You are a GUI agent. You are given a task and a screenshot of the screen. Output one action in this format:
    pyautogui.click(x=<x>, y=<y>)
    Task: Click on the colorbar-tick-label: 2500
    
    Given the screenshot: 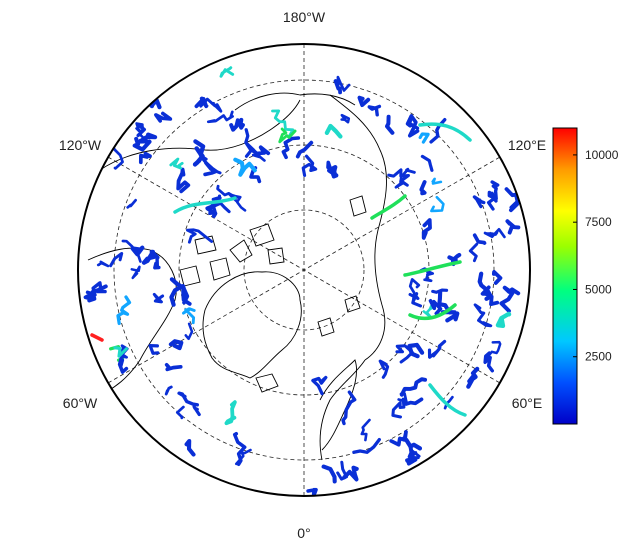 What is the action you would take?
    pyautogui.click(x=598, y=357)
    